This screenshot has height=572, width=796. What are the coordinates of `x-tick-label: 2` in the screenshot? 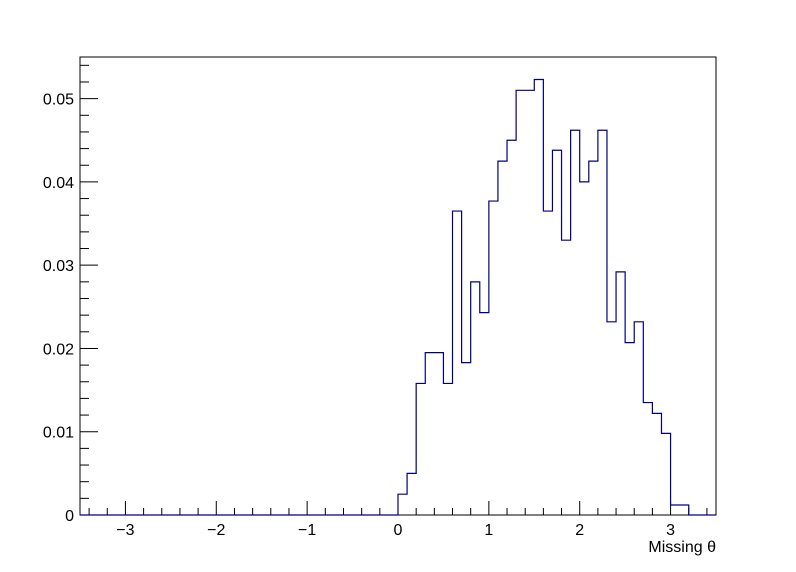 It's located at (579, 530).